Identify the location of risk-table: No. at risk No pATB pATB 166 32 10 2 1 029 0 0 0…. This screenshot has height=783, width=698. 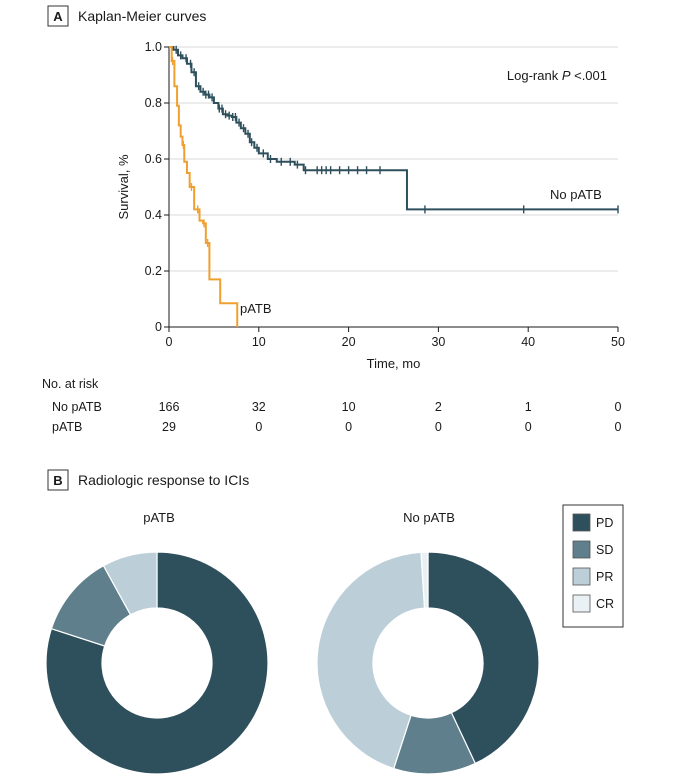
(332, 405).